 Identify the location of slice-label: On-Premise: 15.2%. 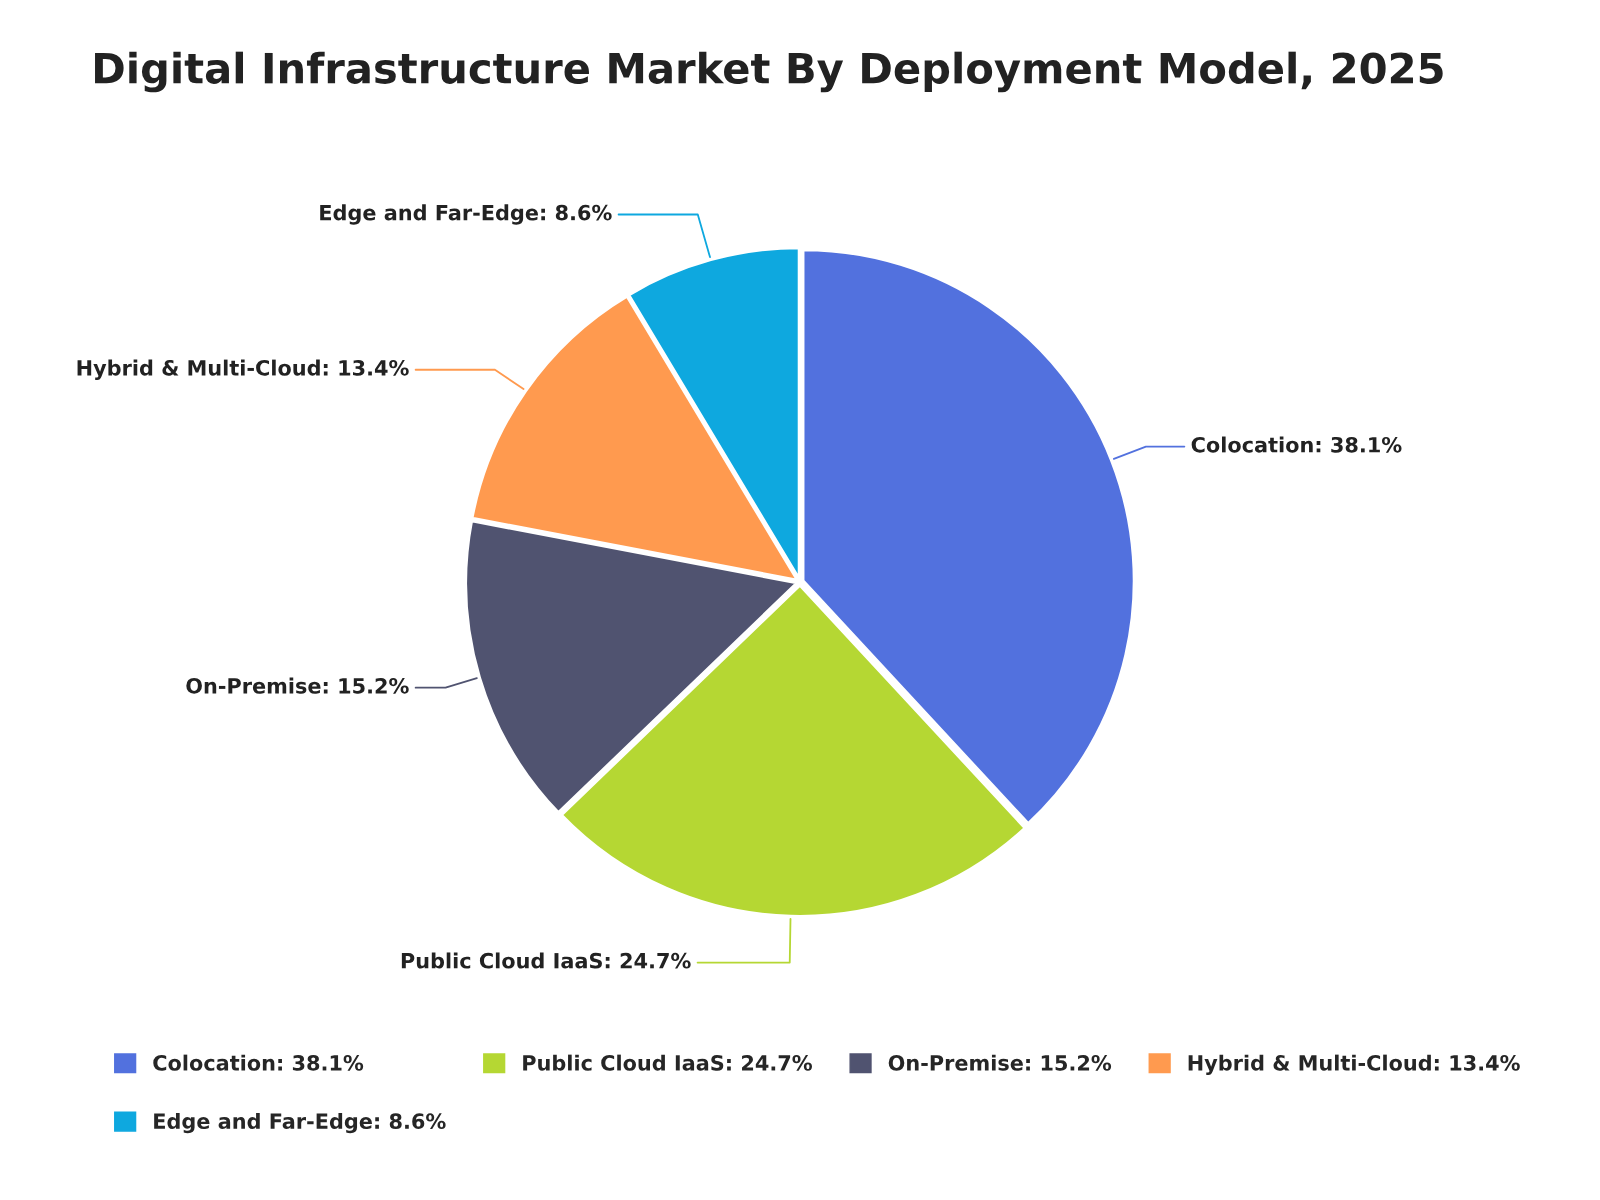
(297, 685).